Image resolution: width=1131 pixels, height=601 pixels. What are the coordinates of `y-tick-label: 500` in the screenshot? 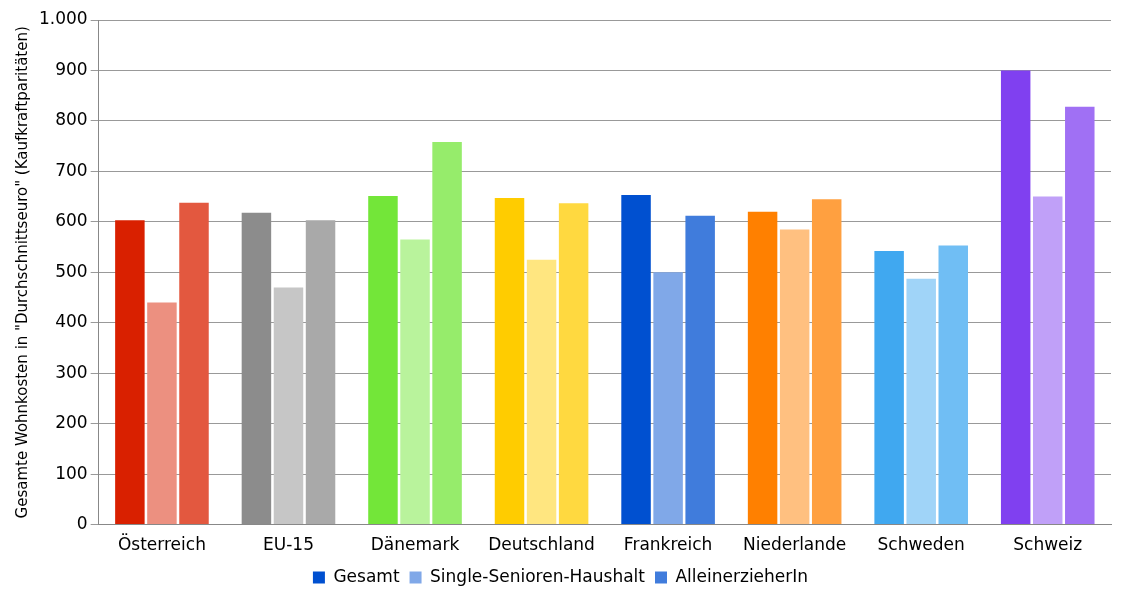 It's located at (71, 270).